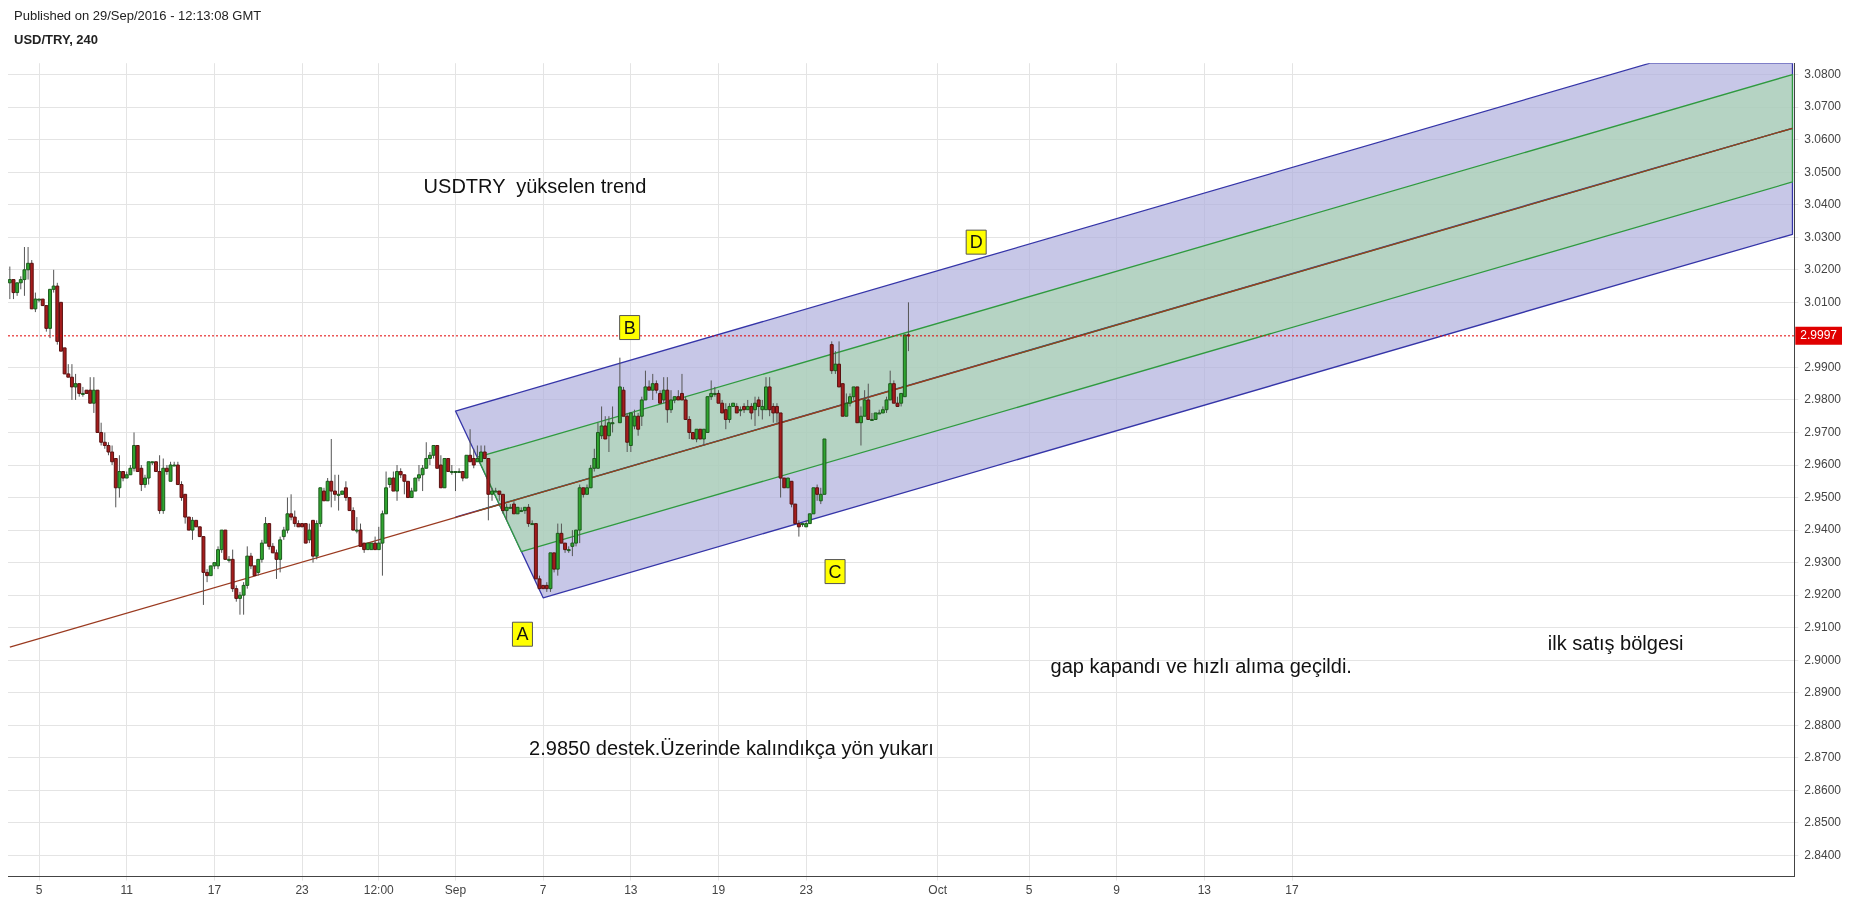 The image size is (1851, 903). Describe the element at coordinates (629, 327) in the screenshot. I see `annotation: B` at that location.